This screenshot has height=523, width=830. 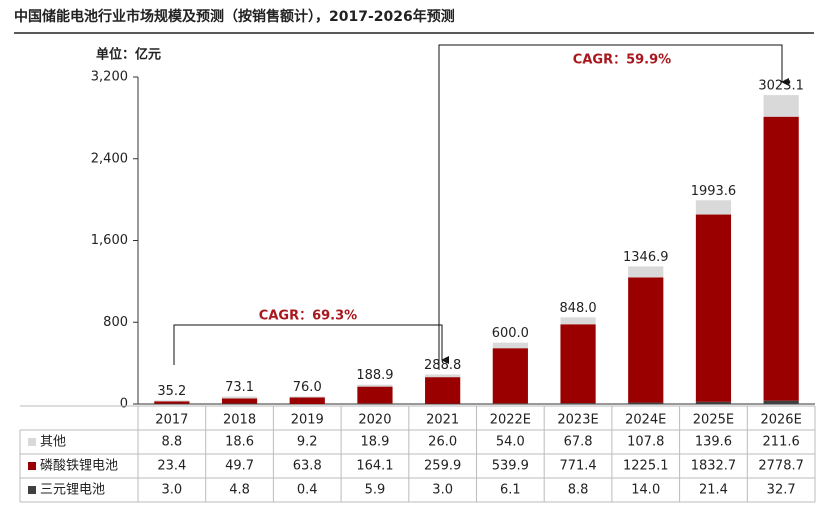 I want to click on legend-label: 磷酸铁锂电池, so click(x=79, y=466).